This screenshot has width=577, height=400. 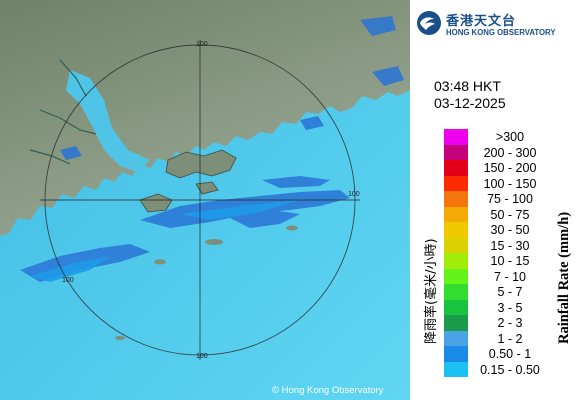 I want to click on copyright-notice: © Hong Kong Observatory, so click(x=328, y=390).